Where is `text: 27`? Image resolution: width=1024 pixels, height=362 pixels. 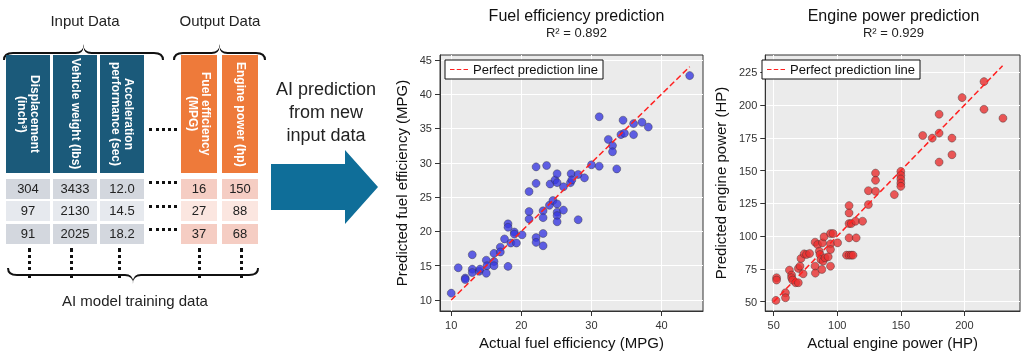 text: 27 is located at coordinates (199, 211).